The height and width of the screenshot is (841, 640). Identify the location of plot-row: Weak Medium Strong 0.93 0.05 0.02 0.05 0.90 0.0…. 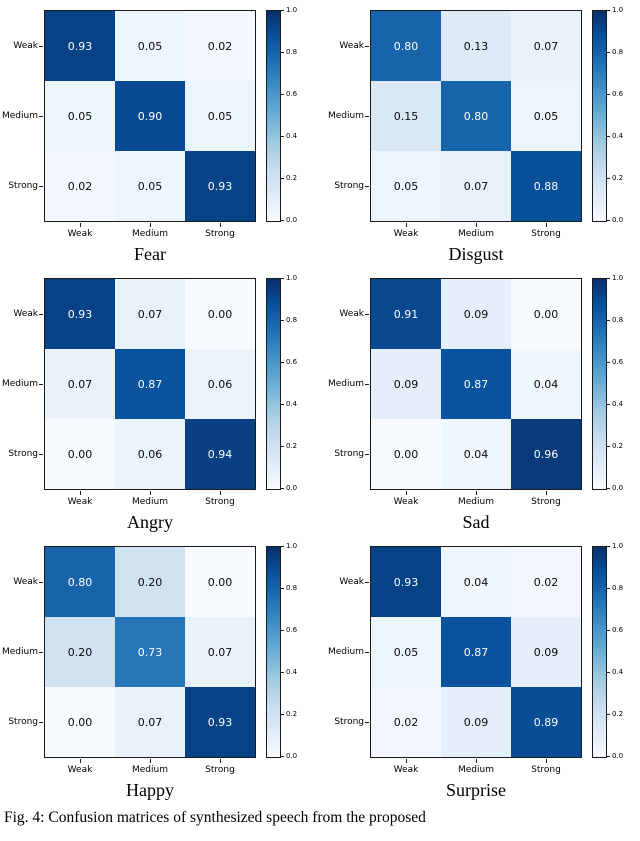
(153, 116).